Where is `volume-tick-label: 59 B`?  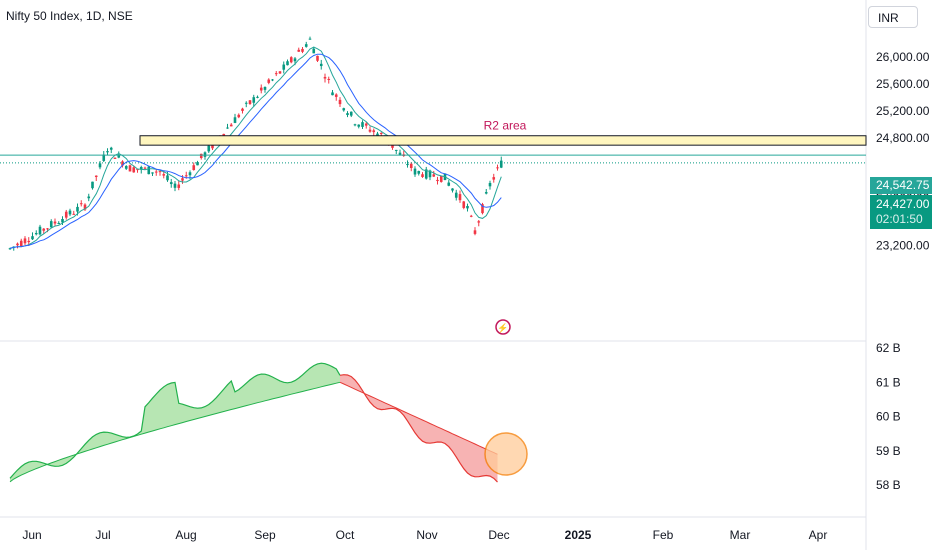
volume-tick-label: 59 B is located at coordinates (888, 451).